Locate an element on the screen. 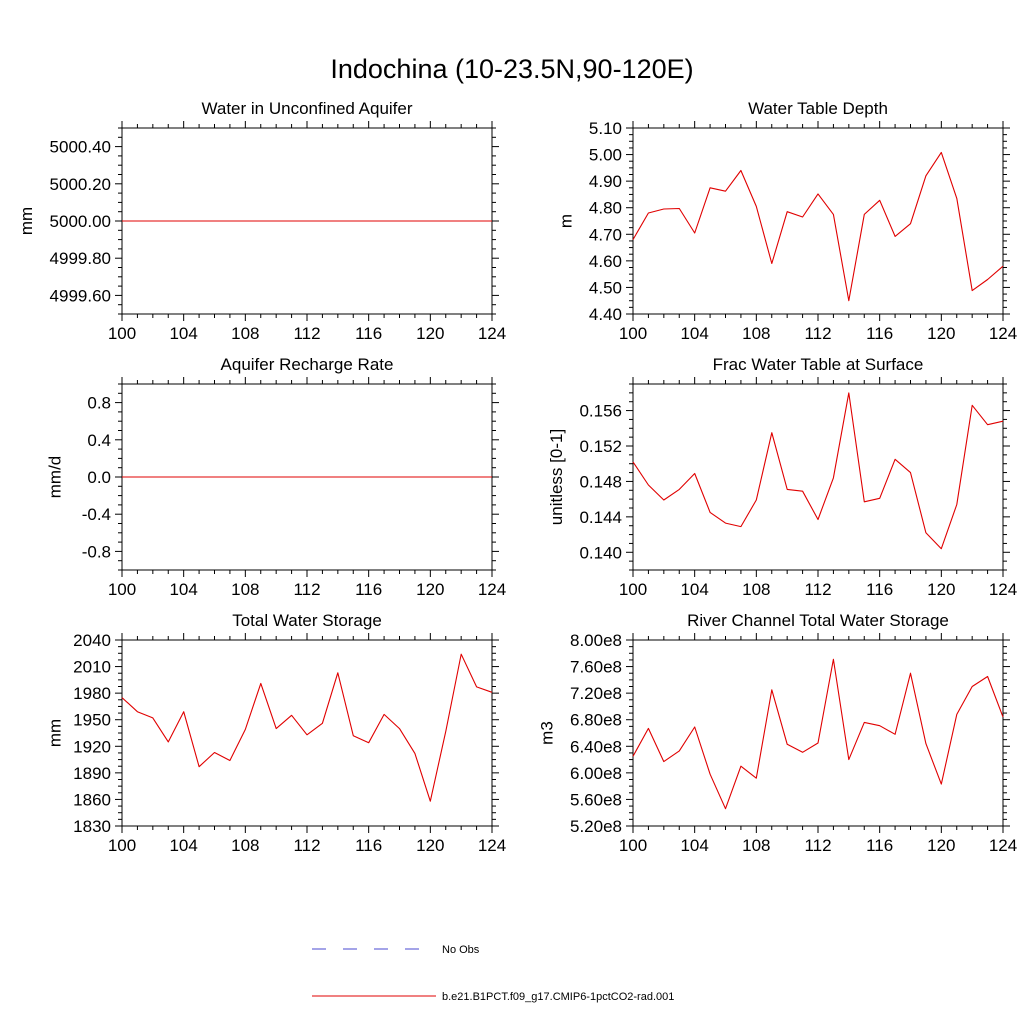 The width and height of the screenshot is (1024, 1024). y-tick-label: 0.4 is located at coordinates (99, 440).